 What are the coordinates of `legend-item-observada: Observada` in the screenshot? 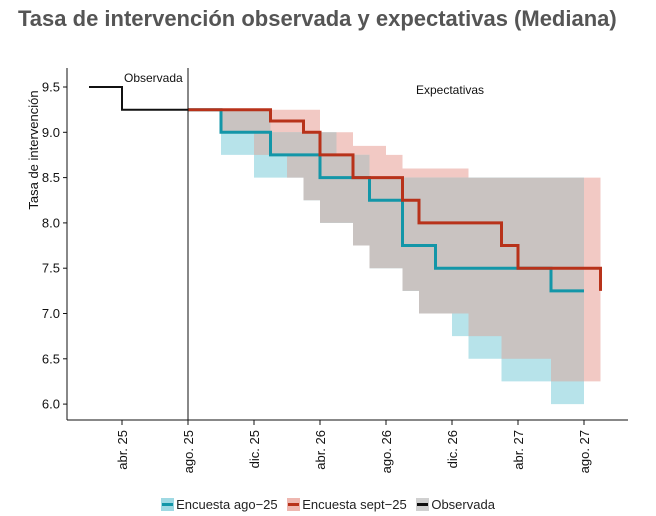 It's located at (455, 504).